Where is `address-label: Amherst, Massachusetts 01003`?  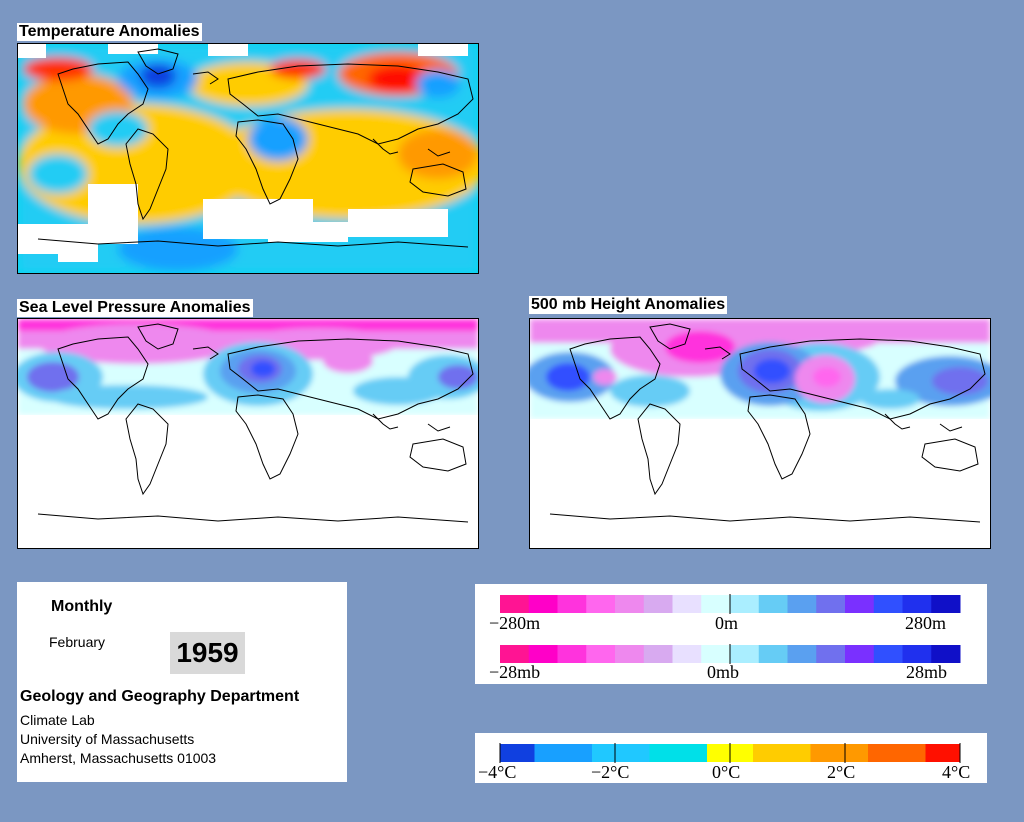
address-label: Amherst, Massachusetts 01003 is located at coordinates (118, 758).